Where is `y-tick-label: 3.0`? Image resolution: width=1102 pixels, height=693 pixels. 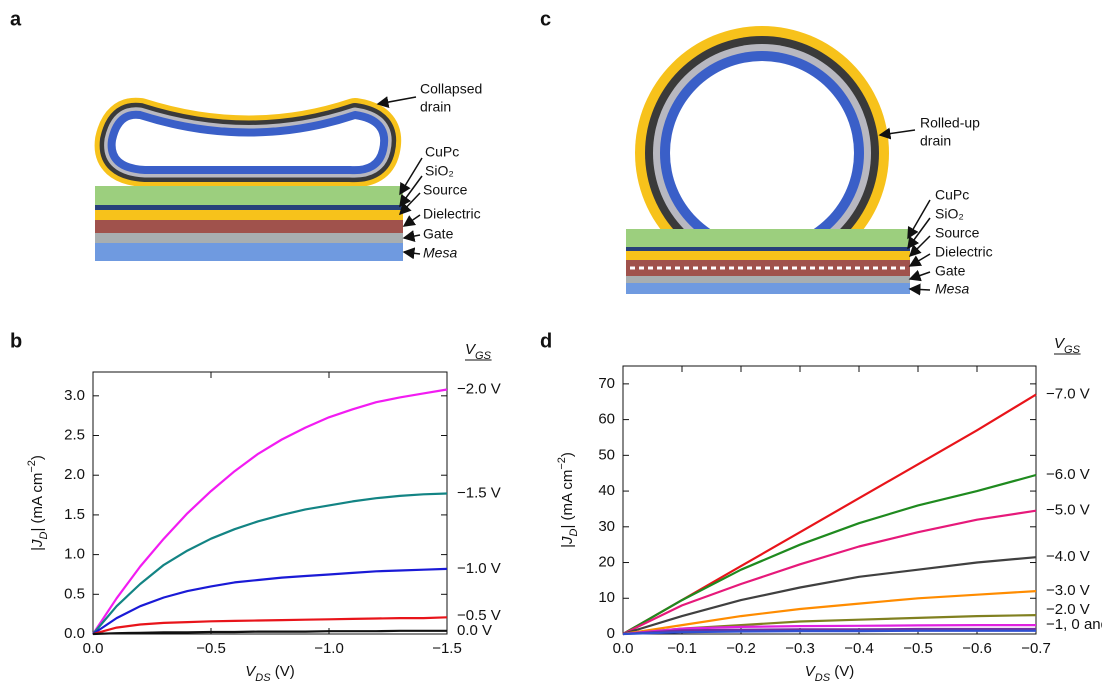 y-tick-label: 3.0 is located at coordinates (74, 395).